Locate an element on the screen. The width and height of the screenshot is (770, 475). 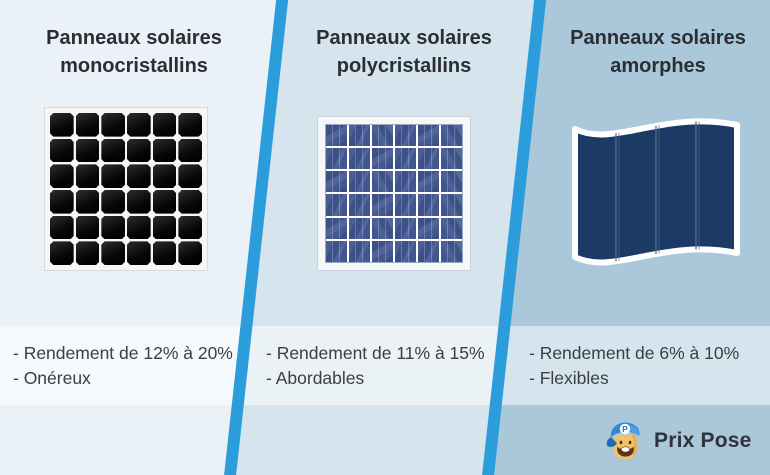
feature-efficiency: - Rendement de 6% à 10% is located at coordinates (634, 353).